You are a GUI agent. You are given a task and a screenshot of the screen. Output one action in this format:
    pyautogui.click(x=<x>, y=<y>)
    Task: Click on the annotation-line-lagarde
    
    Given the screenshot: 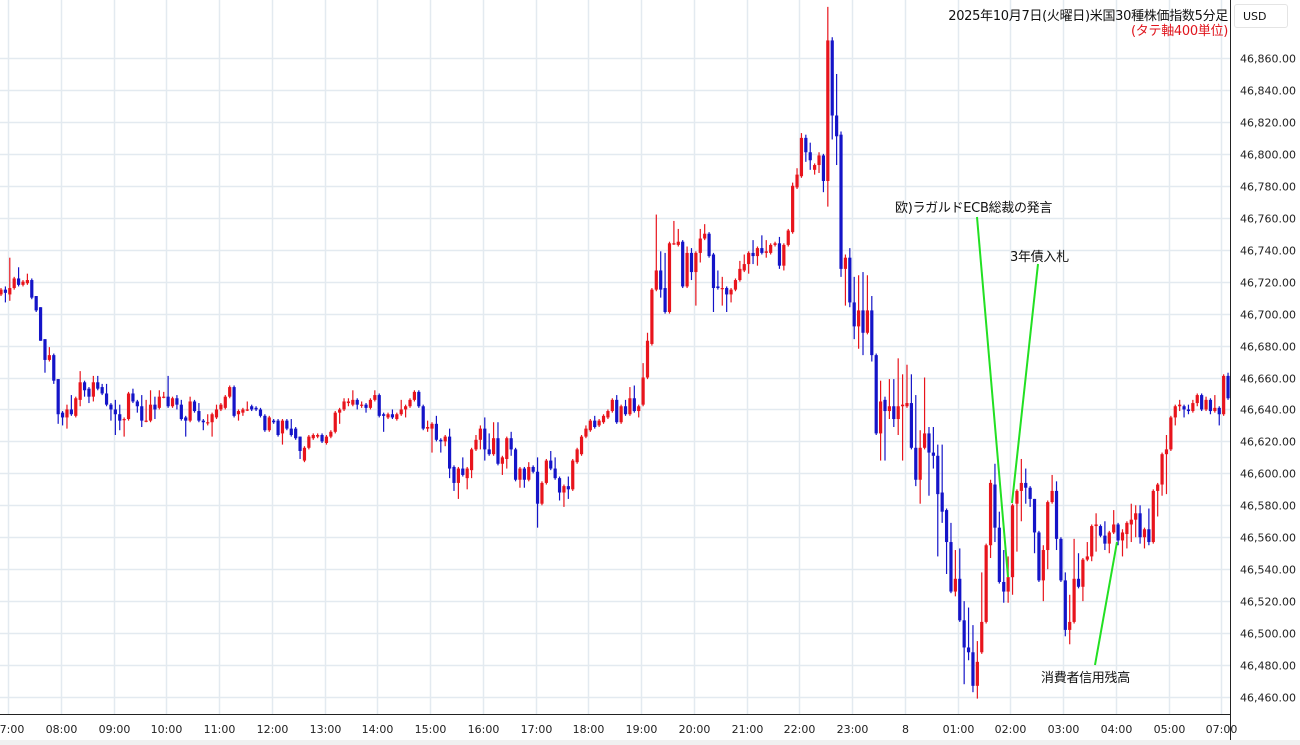 What is the action you would take?
    pyautogui.click(x=992, y=397)
    